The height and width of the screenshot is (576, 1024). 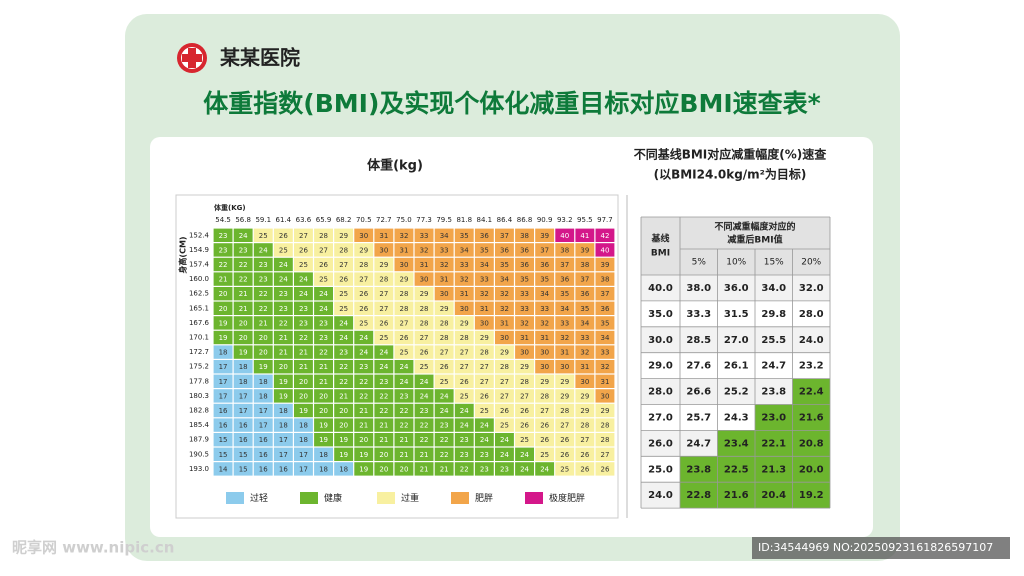 I want to click on baseline: 28.0, so click(x=660, y=392).